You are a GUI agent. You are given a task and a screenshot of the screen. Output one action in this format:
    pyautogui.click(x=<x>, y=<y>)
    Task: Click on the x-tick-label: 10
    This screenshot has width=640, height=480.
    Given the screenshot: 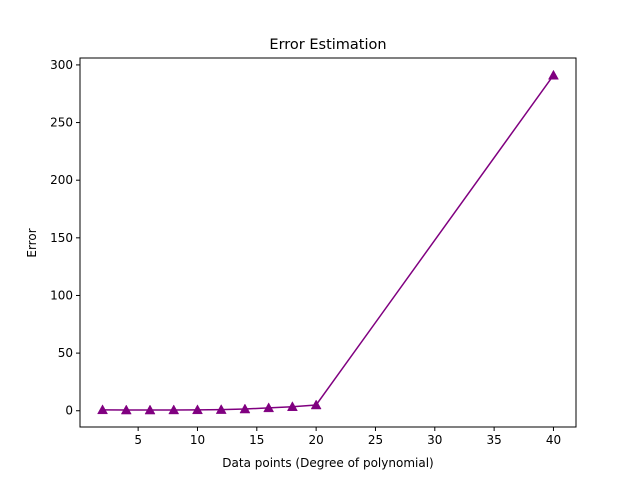 What is the action you would take?
    pyautogui.click(x=197, y=440)
    